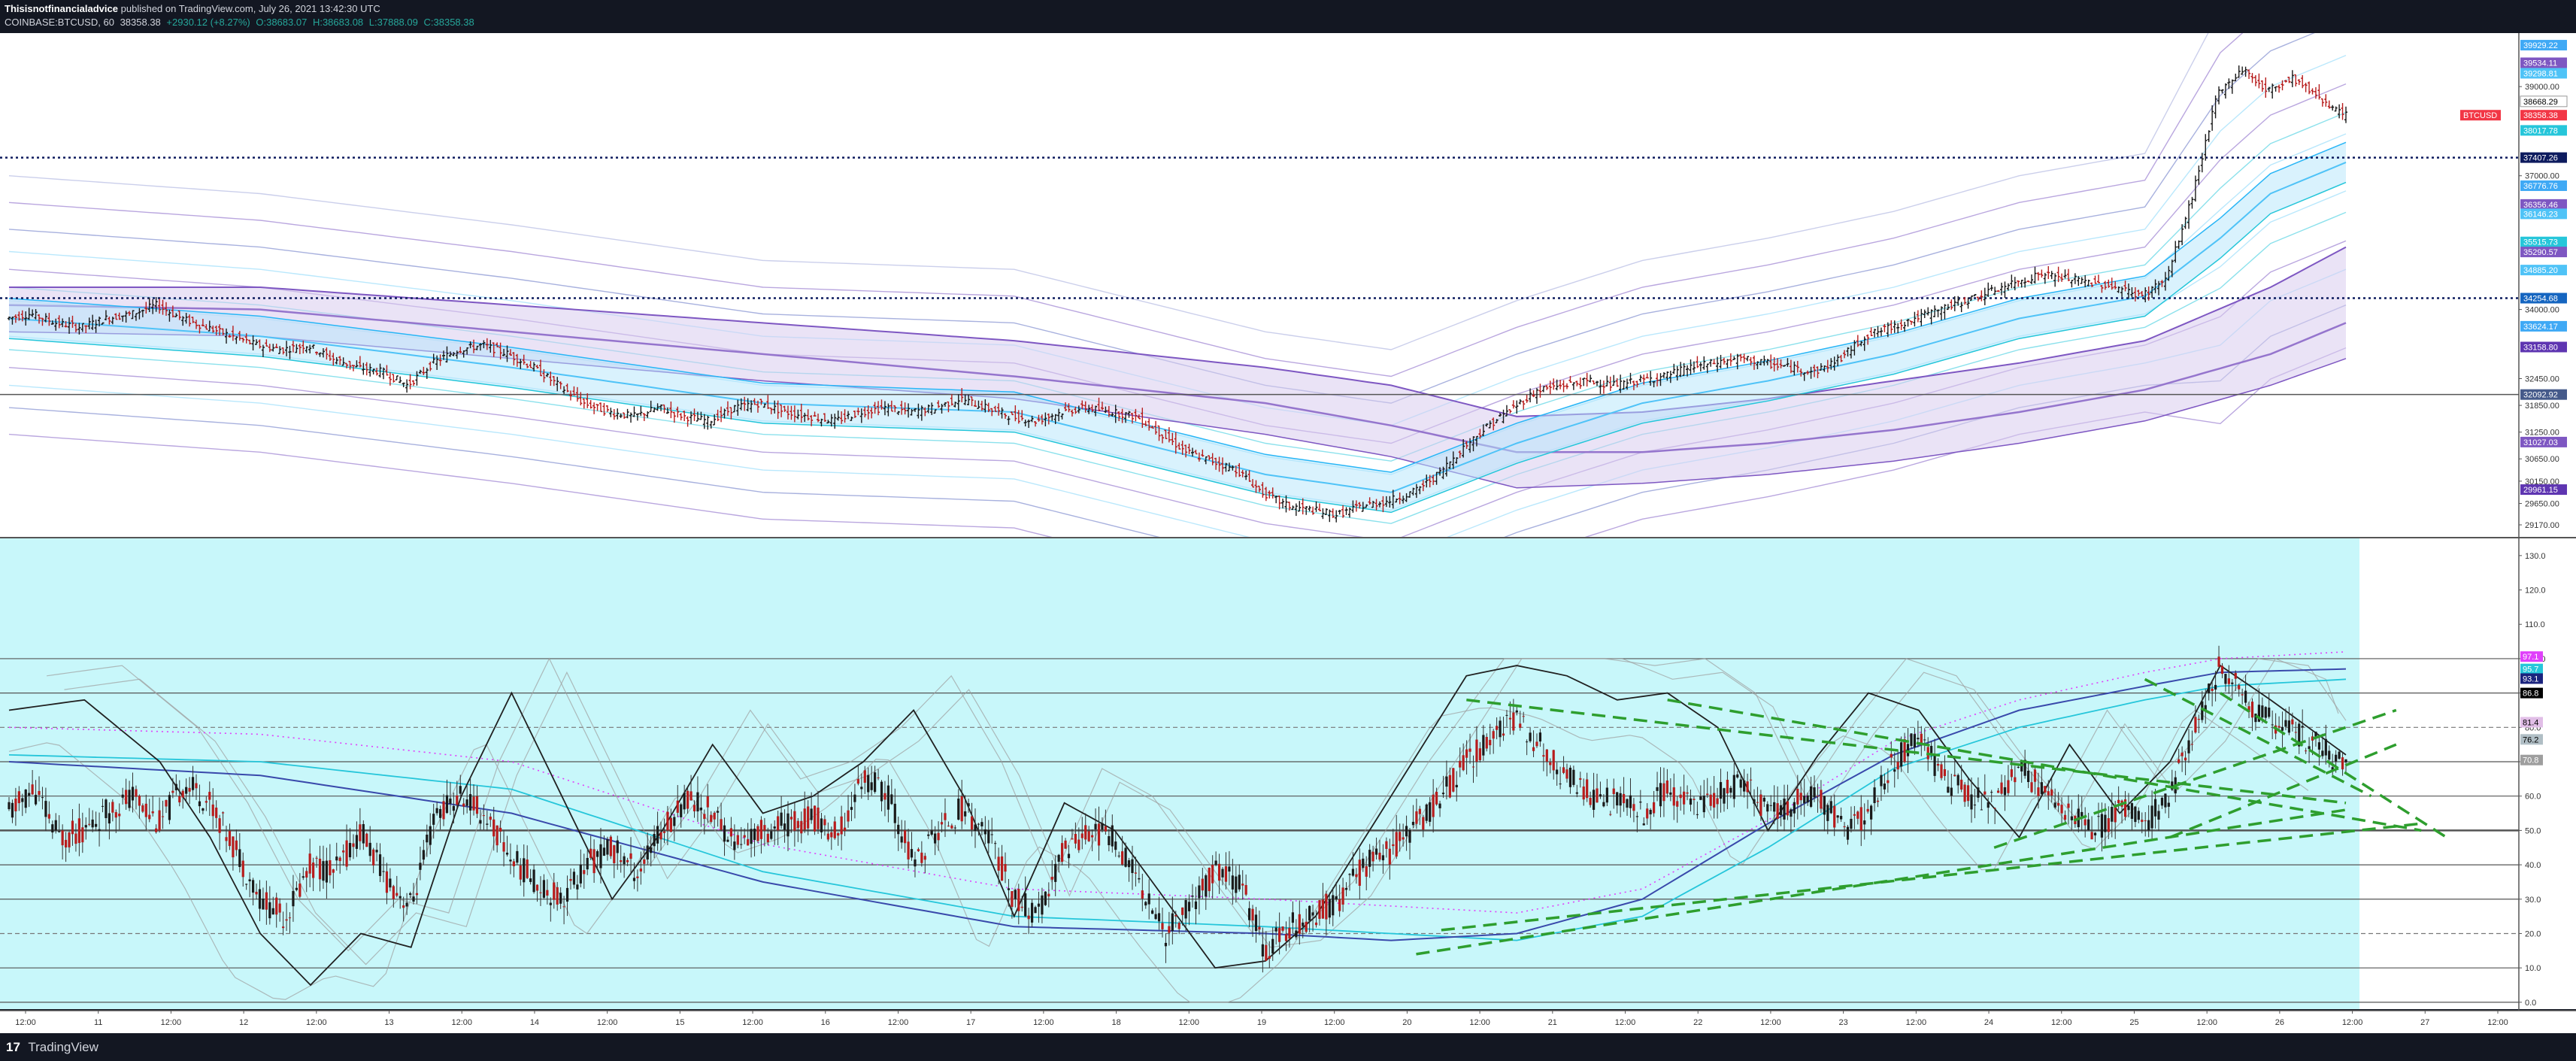 This screenshot has width=2576, height=1061. I want to click on price-label-text: 36776.76, so click(2540, 186).